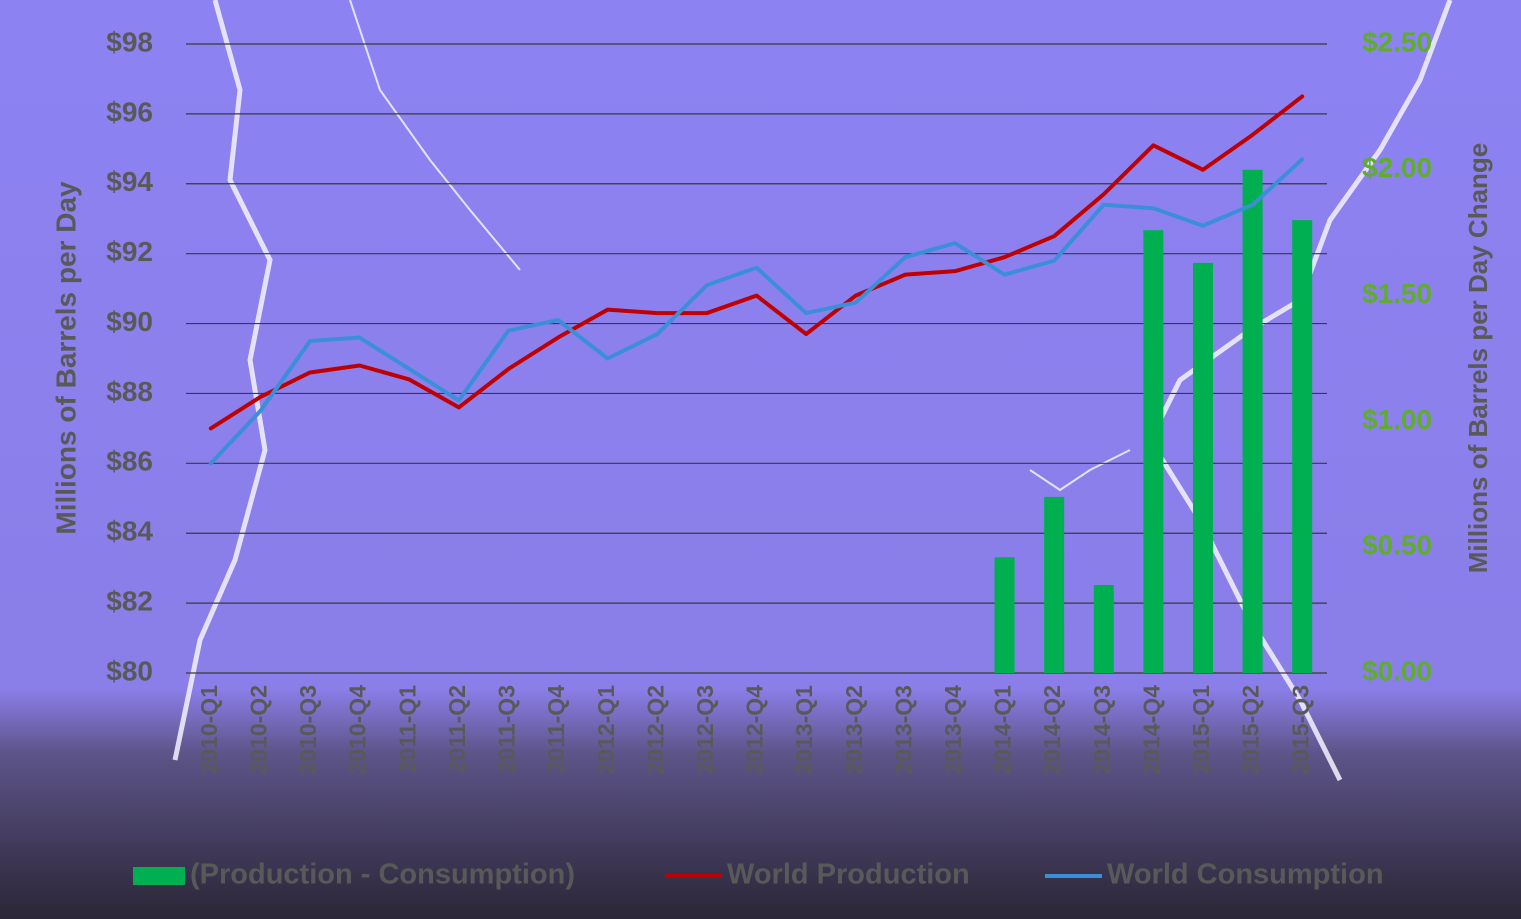 This screenshot has width=1521, height=919. What do you see at coordinates (129, 461) in the screenshot?
I see `y-tick-label: $86` at bounding box center [129, 461].